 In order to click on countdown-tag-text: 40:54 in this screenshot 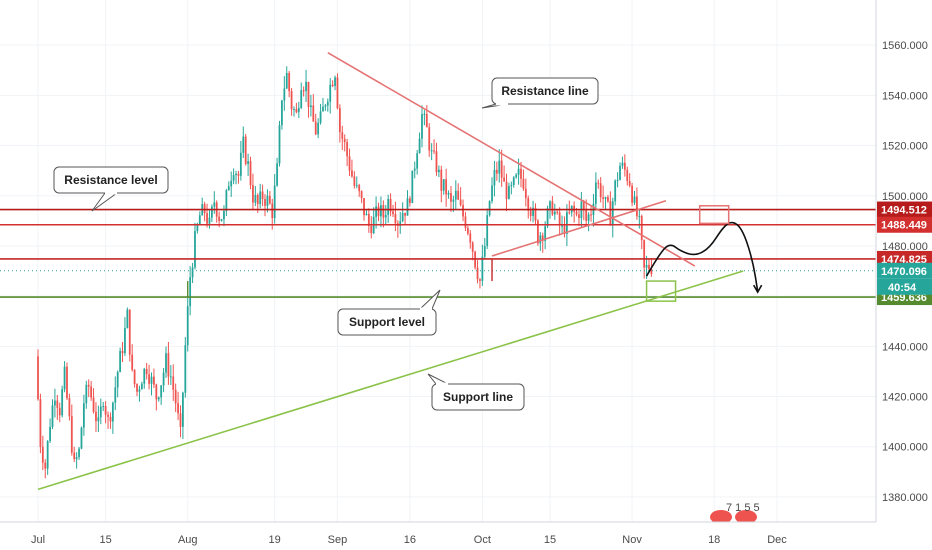, I will do `click(902, 288)`.